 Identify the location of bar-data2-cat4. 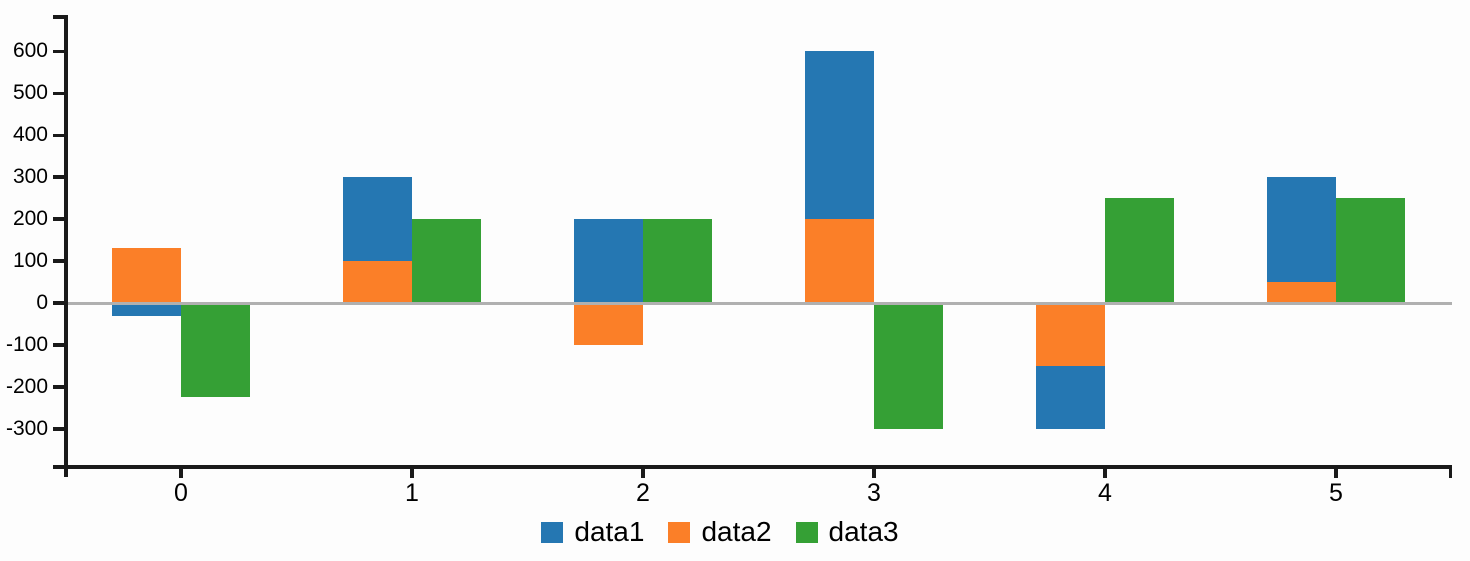
(1070, 335).